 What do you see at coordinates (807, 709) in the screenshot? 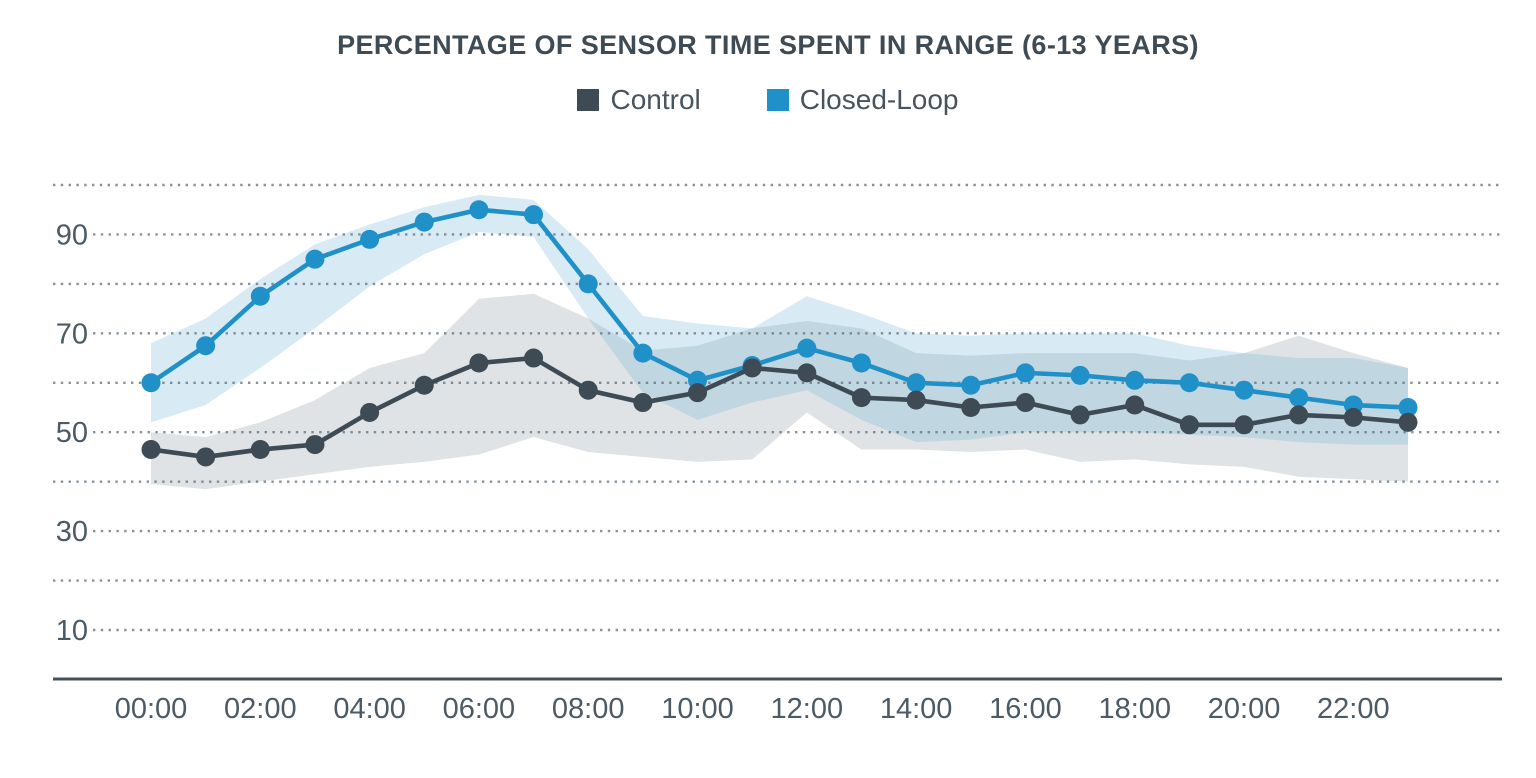
I see `svg-text: 12:00` at bounding box center [807, 709].